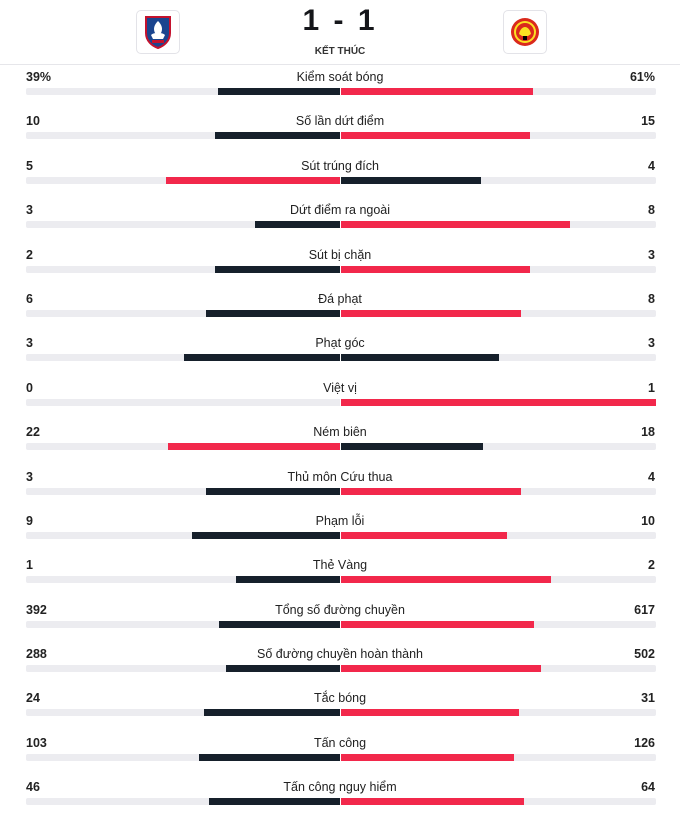 The height and width of the screenshot is (821, 680). I want to click on stat-away-value: 4, so click(651, 165).